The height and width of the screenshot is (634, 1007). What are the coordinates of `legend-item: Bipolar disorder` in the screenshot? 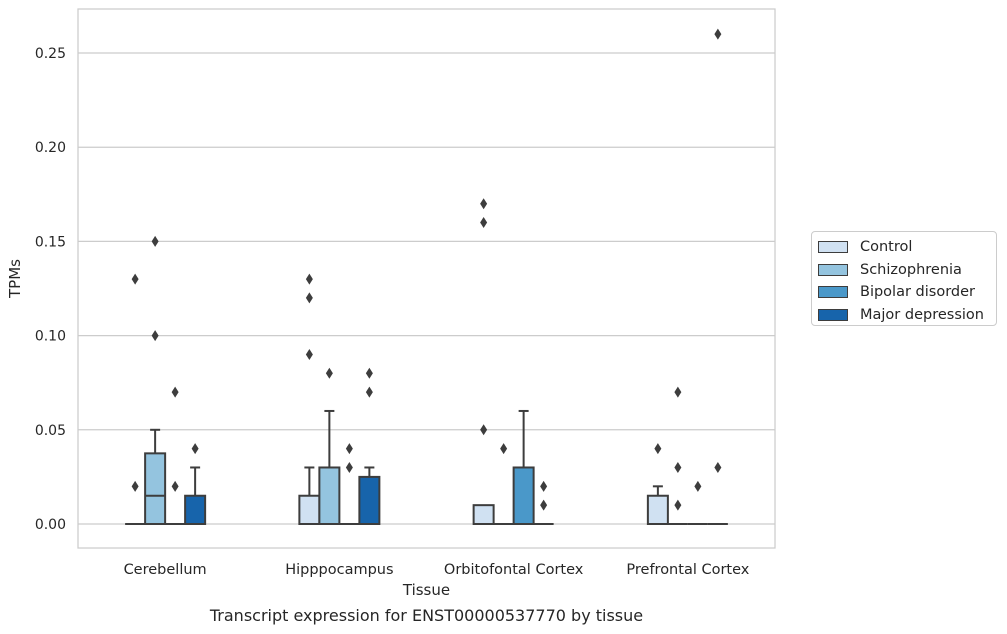 It's located at (904, 292).